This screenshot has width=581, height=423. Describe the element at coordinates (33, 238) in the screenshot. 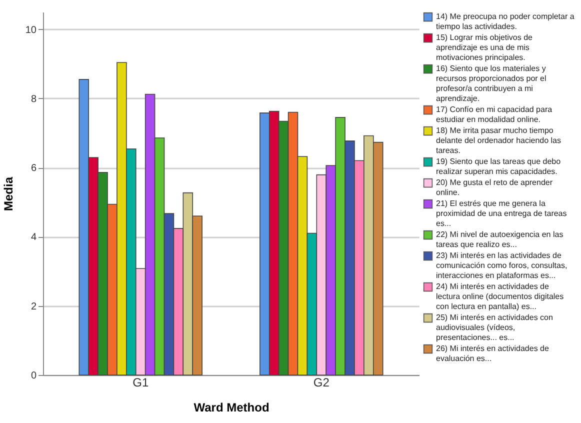

I see `y-tick-label: 4` at that location.